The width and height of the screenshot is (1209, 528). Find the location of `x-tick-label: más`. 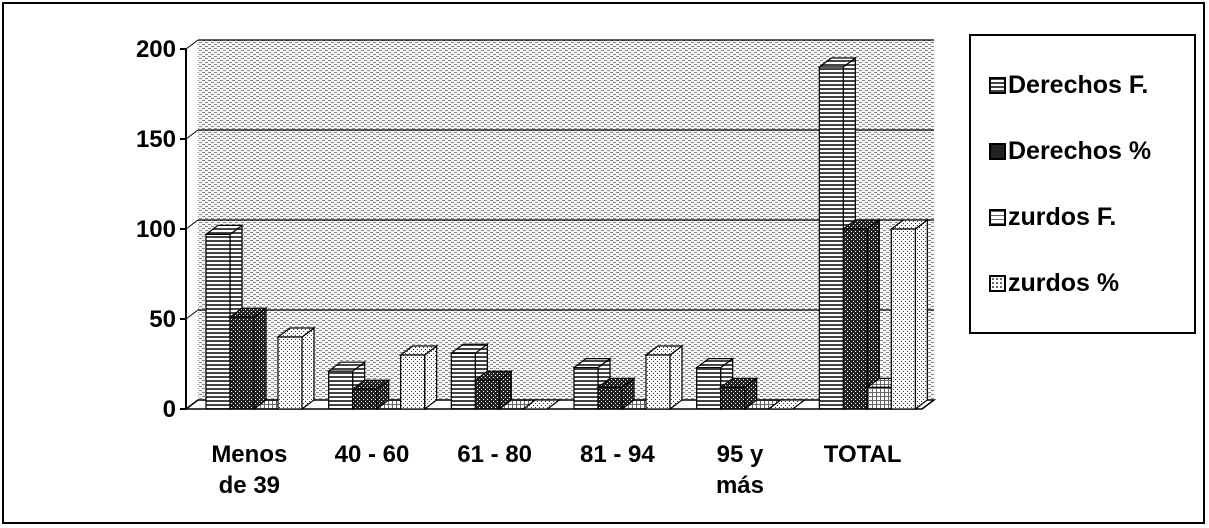

x-tick-label: más is located at coordinates (740, 485).